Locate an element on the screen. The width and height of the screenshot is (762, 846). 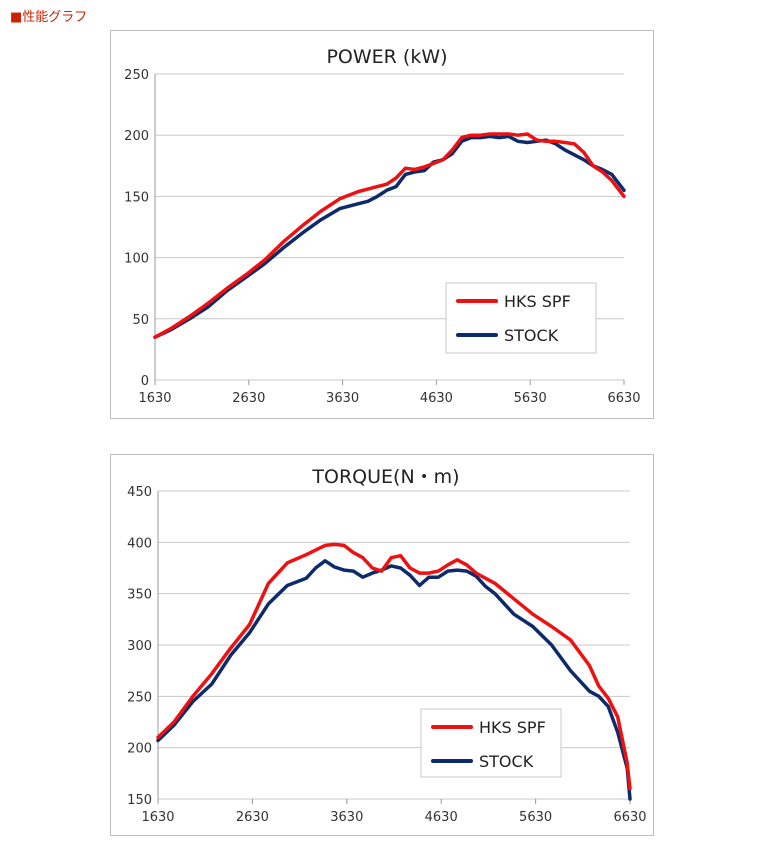
torque-y-tick-label: 300 is located at coordinates (139, 646).